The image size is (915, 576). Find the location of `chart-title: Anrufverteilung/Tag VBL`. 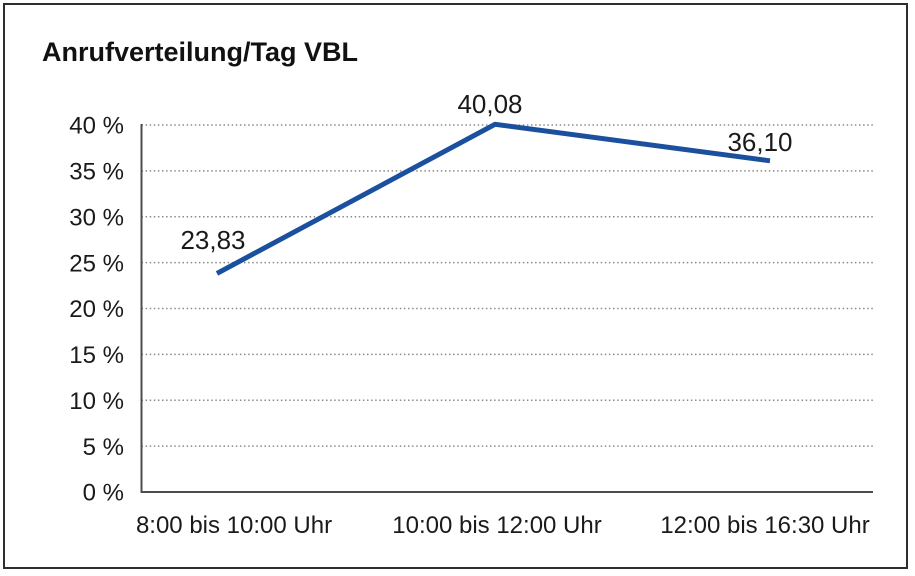

chart-title: Anrufverteilung/Tag VBL is located at coordinates (200, 52).